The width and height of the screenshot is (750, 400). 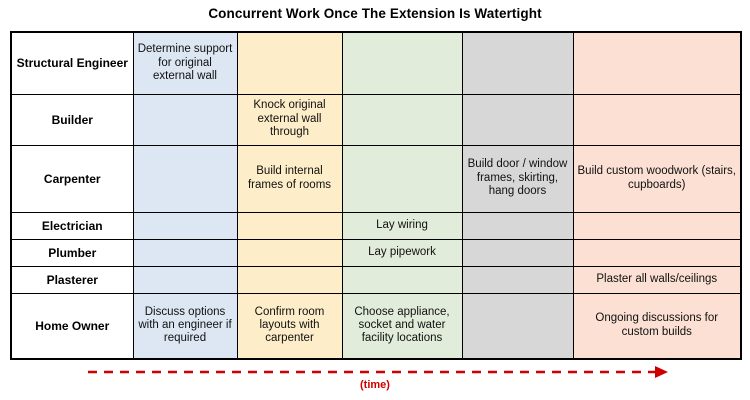 What do you see at coordinates (378, 372) in the screenshot?
I see `time-axis-arrow` at bounding box center [378, 372].